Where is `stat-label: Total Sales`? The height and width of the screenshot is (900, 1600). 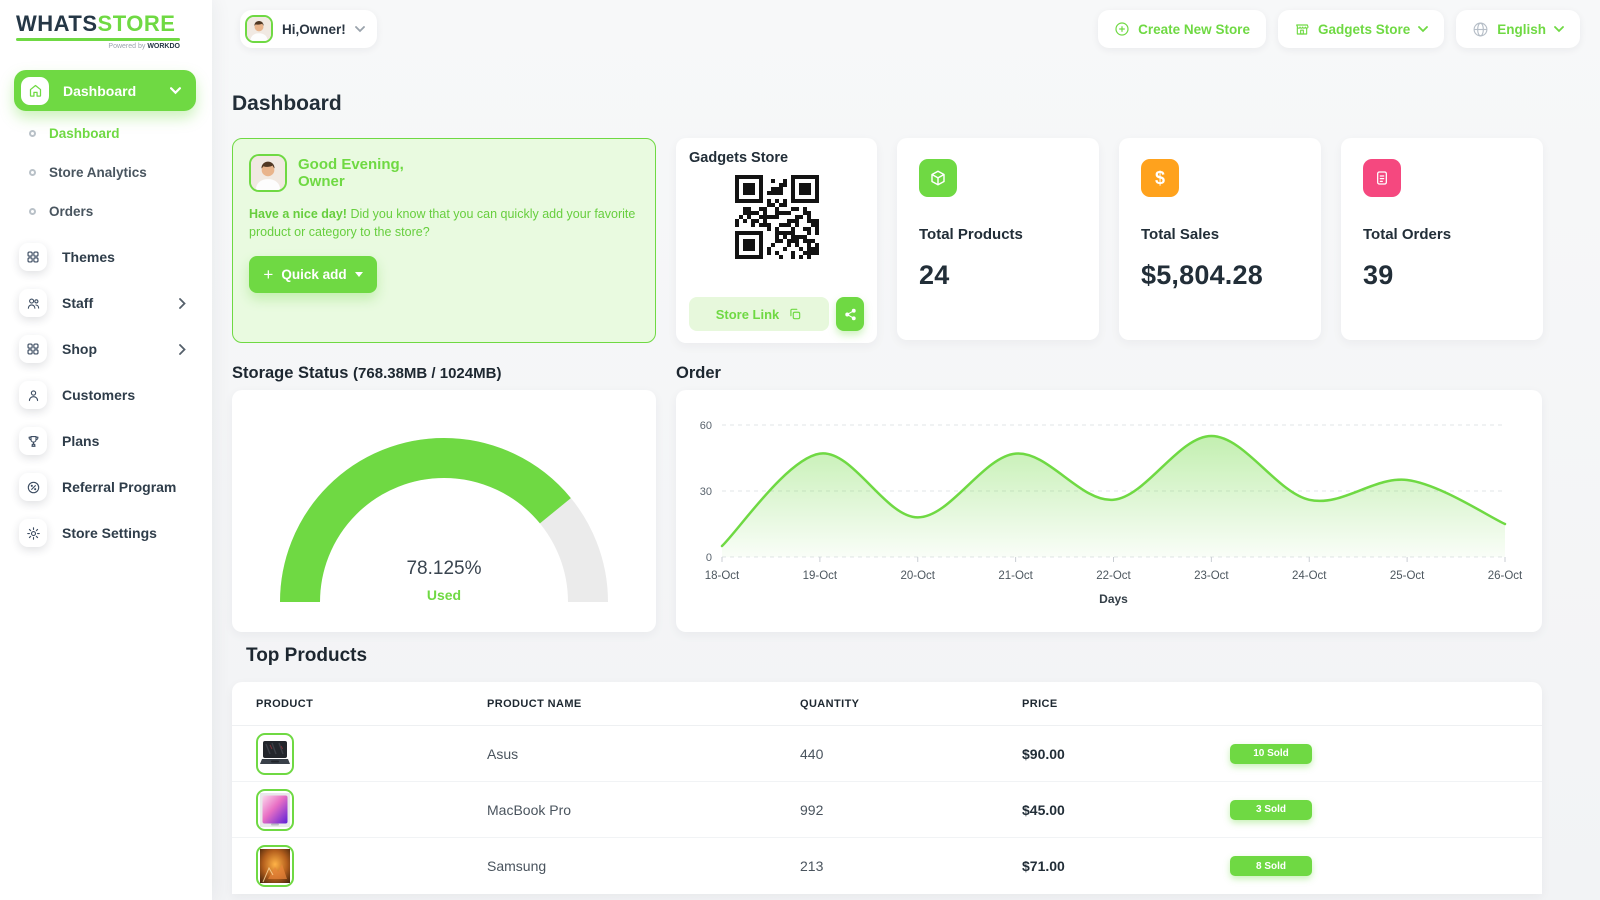
stat-label: Total Sales is located at coordinates (1180, 234).